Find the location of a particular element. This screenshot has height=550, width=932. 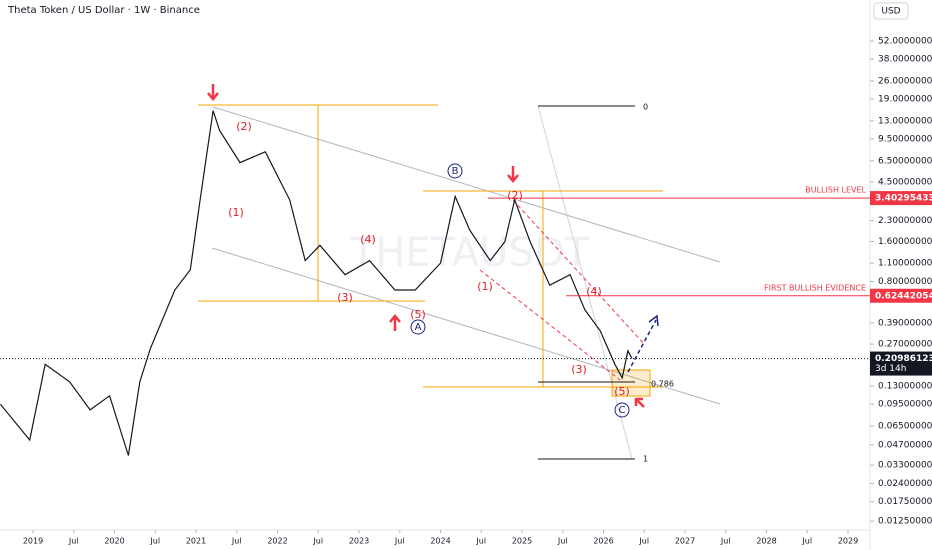

level-label: BULLISH LEVEL is located at coordinates (835, 190).